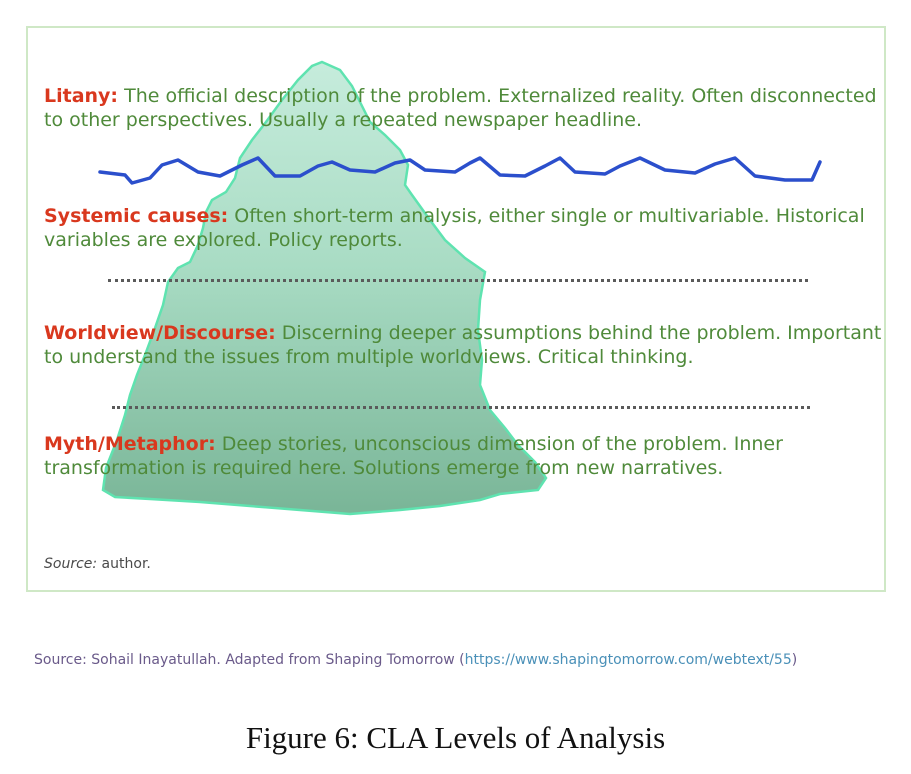 Image resolution: width=911 pixels, height=774 pixels. I want to click on attribution-close: ), so click(794, 660).